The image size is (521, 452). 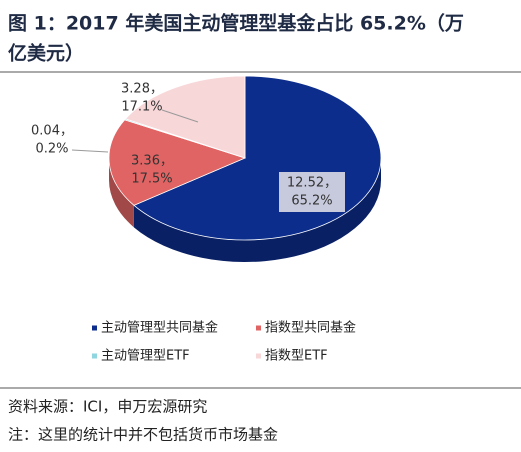 What do you see at coordinates (143, 435) in the screenshot?
I see `note: 注：这里的统计中并不包括货币市场基金` at bounding box center [143, 435].